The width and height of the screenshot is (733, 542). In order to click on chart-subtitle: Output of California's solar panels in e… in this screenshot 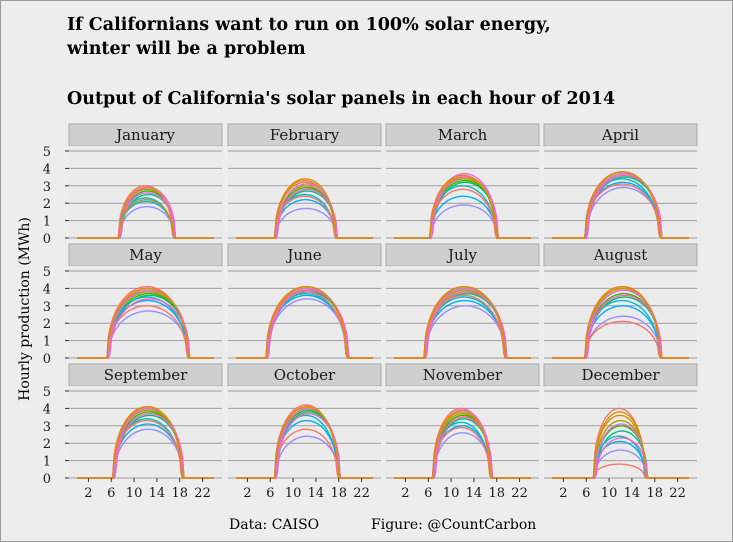, I will do `click(341, 99)`.